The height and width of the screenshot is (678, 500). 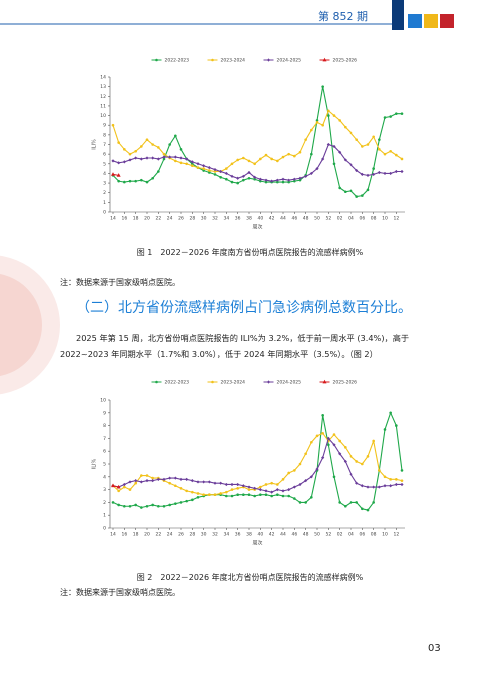 I want to click on y-tick-label: 5, so click(x=104, y=465).